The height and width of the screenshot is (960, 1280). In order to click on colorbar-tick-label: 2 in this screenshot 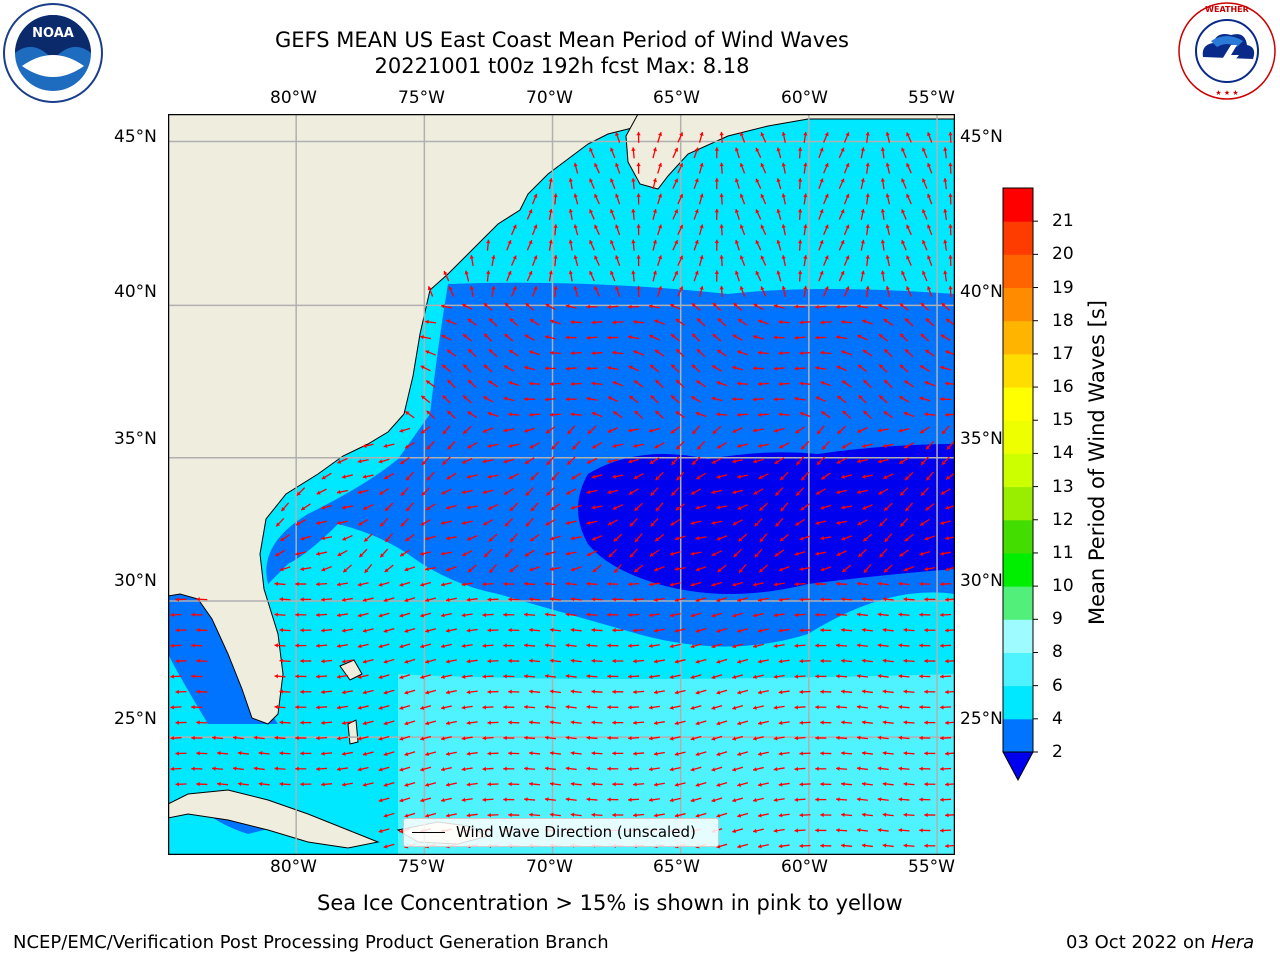, I will do `click(1057, 752)`.